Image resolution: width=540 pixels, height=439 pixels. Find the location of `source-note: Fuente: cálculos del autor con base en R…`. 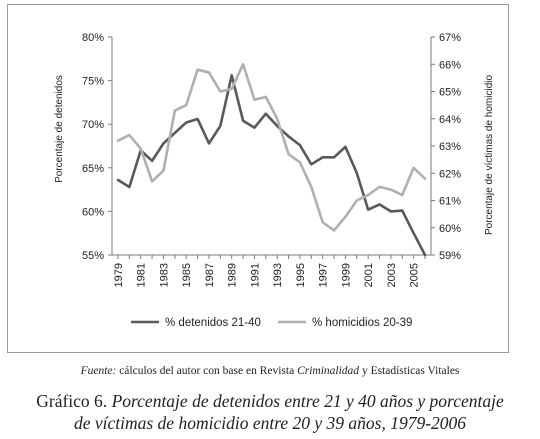

source-note: Fuente: cálculos del autor con base en R… is located at coordinates (270, 371).